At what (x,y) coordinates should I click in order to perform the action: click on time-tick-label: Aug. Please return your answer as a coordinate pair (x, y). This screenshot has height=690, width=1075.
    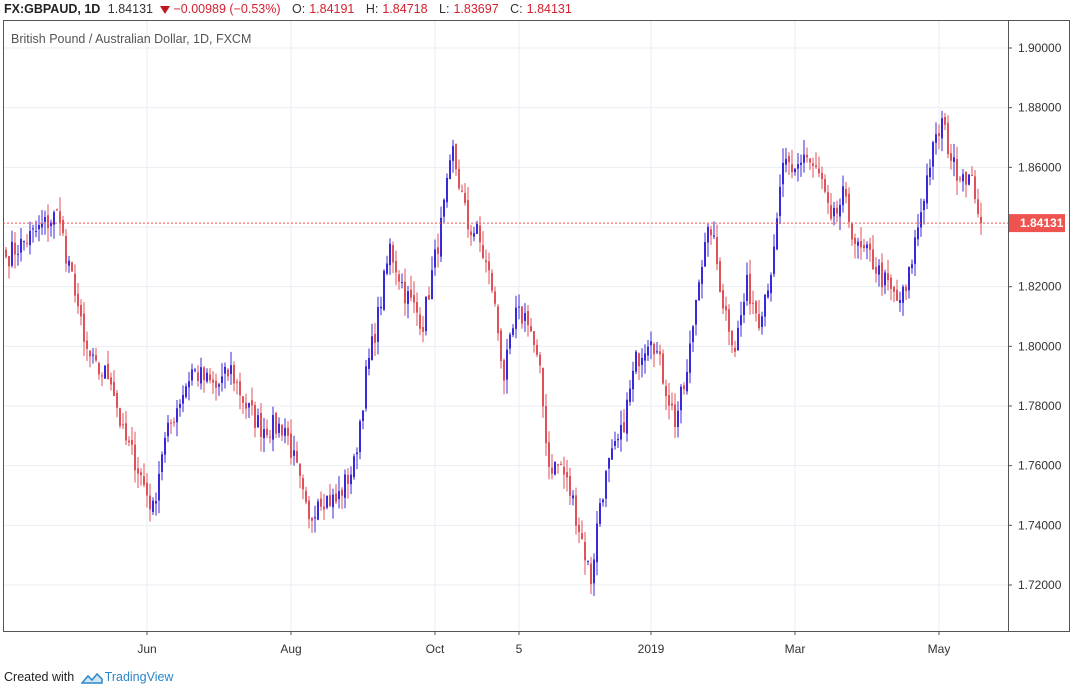
    Looking at the image, I should click on (290, 649).